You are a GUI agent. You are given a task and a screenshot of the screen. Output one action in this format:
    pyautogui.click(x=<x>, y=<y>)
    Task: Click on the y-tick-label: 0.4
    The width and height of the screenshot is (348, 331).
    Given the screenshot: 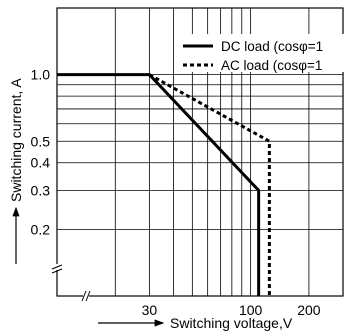 What is the action you would take?
    pyautogui.click(x=41, y=163)
    